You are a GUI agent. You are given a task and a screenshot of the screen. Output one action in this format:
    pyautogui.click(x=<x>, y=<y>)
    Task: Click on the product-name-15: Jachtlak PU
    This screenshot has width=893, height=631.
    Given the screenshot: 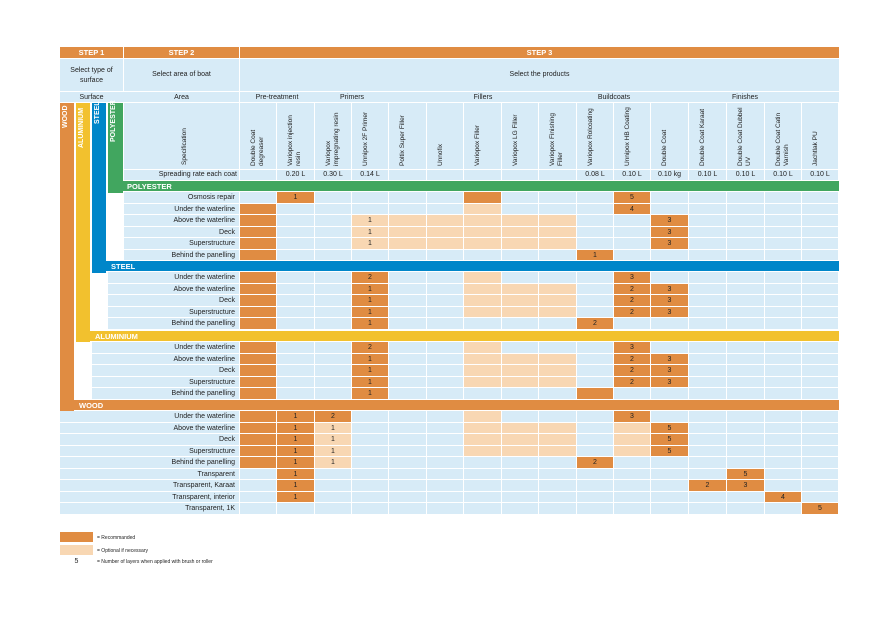 What is the action you would take?
    pyautogui.click(x=815, y=148)
    